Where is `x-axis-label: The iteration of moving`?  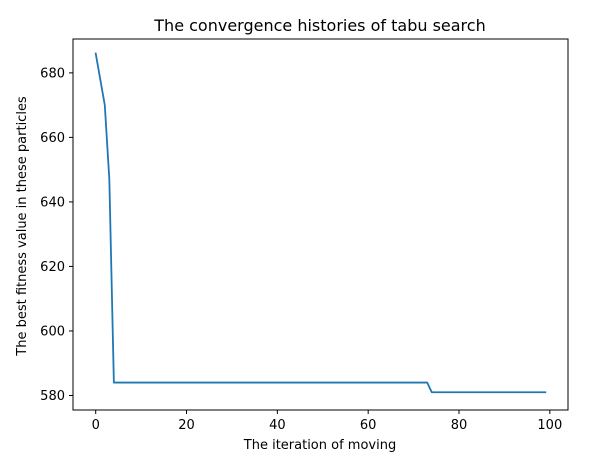 x-axis-label: The iteration of moving is located at coordinates (319, 445).